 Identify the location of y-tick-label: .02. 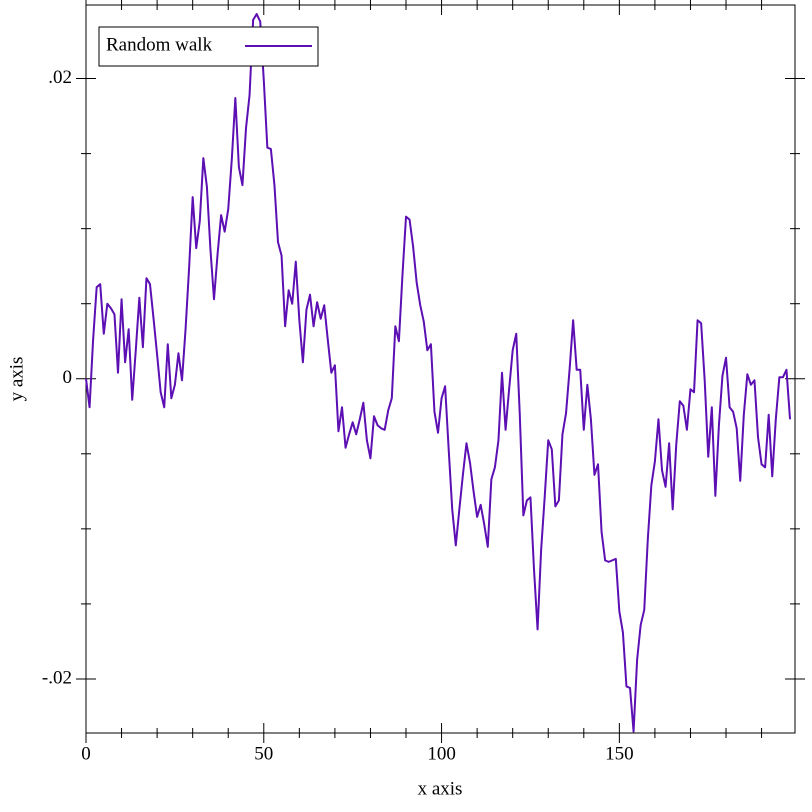
(60, 77).